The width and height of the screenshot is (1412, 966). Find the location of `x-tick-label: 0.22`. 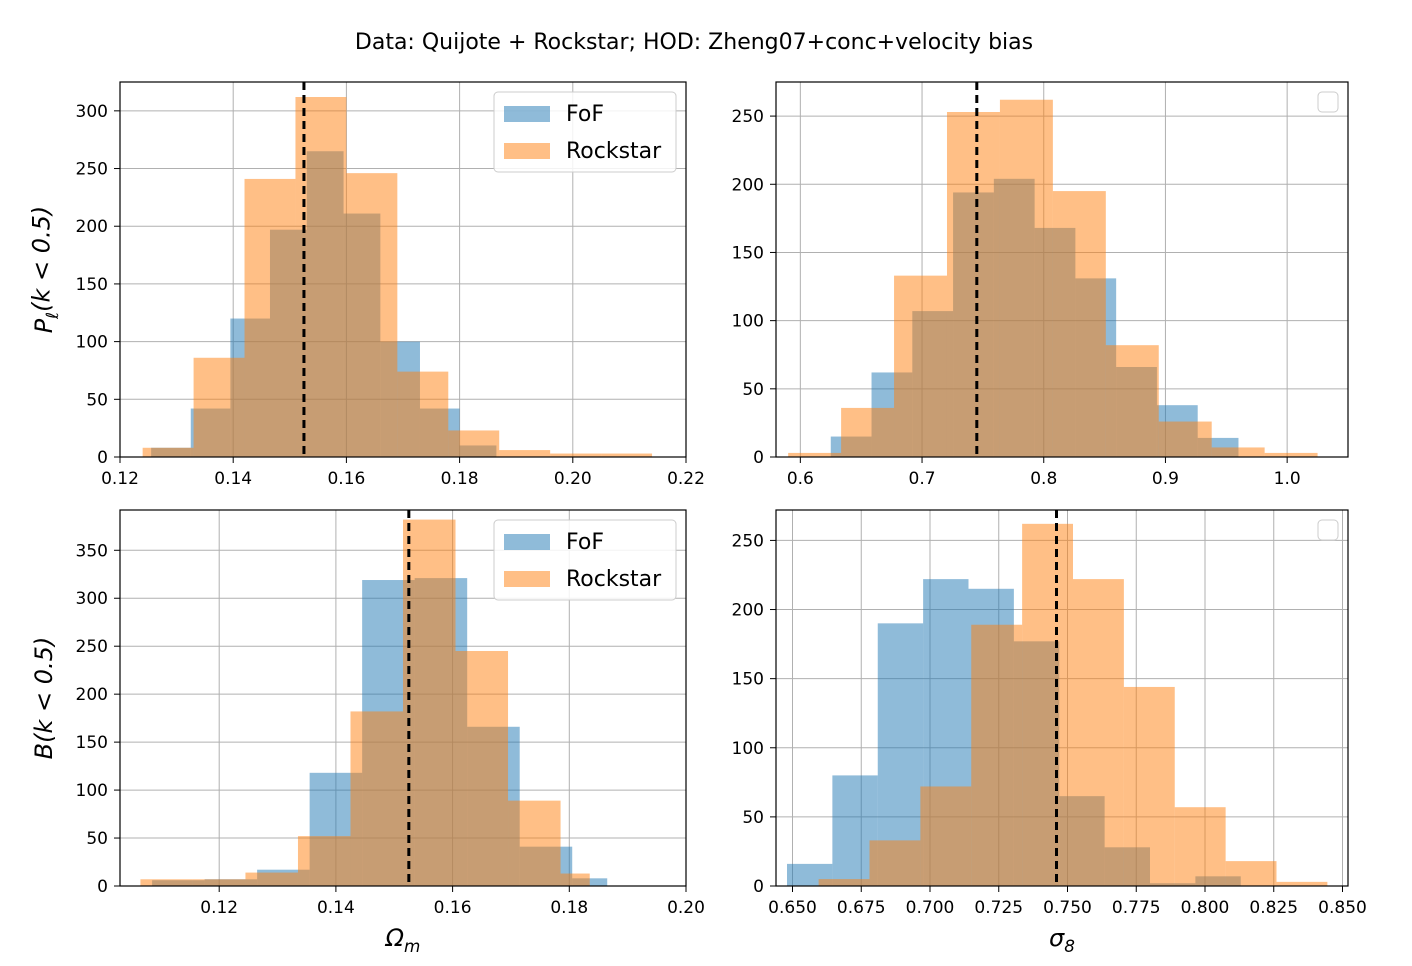

x-tick-label: 0.22 is located at coordinates (686, 479).